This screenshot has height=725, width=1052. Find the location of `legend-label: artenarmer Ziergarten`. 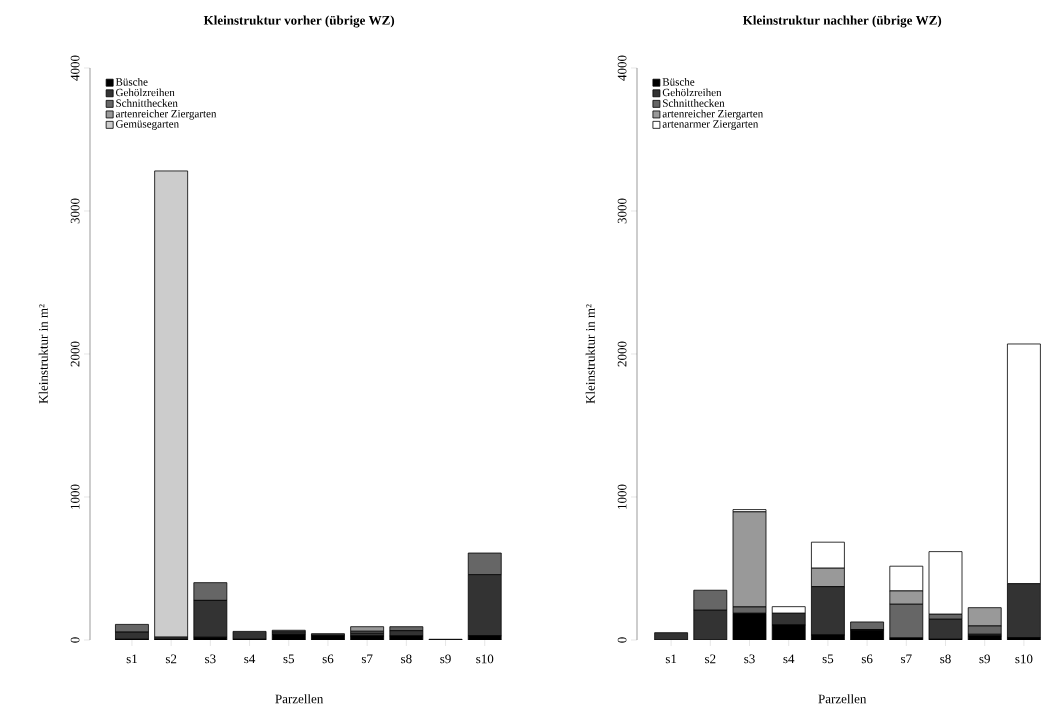

legend-label: artenarmer Ziergarten is located at coordinates (710, 125).